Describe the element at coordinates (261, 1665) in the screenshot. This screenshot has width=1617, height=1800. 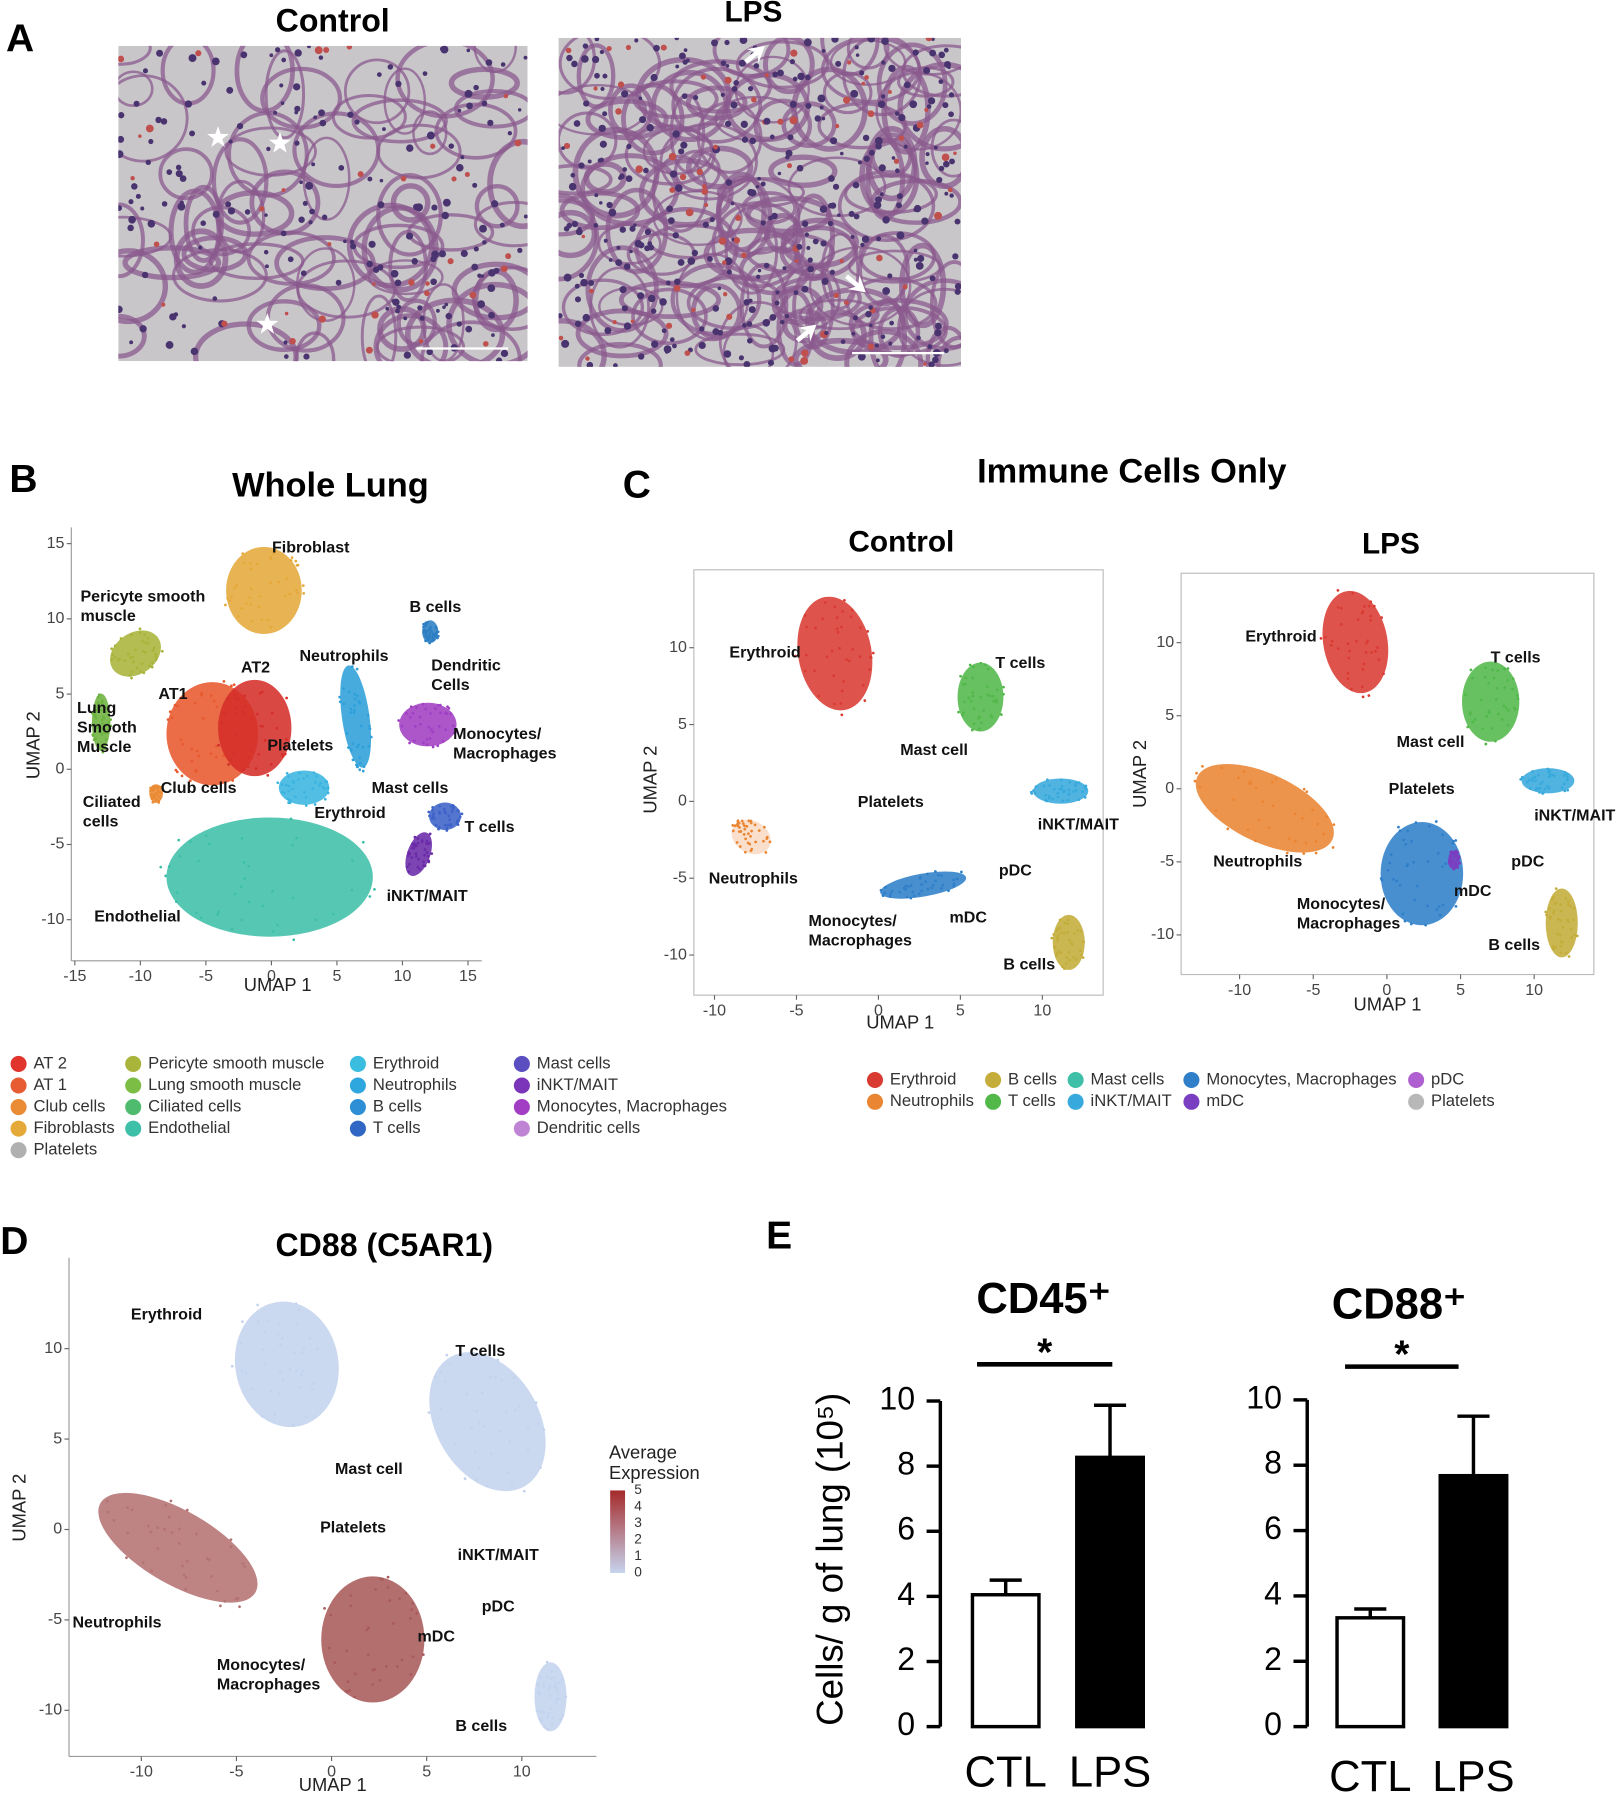
I see `cluster-label: Monocytes/` at that location.